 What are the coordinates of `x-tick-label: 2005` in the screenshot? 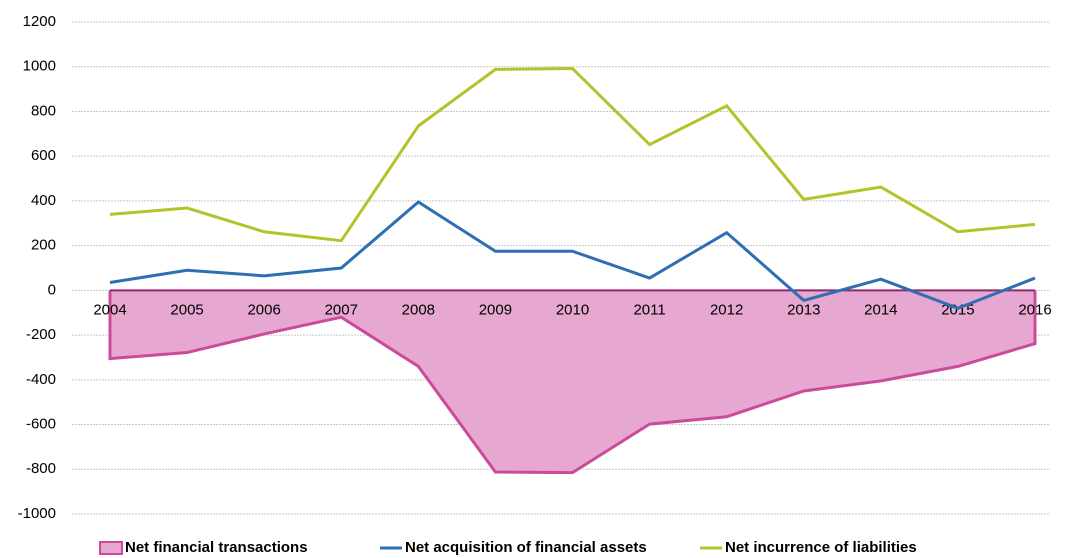 It's located at (186, 309).